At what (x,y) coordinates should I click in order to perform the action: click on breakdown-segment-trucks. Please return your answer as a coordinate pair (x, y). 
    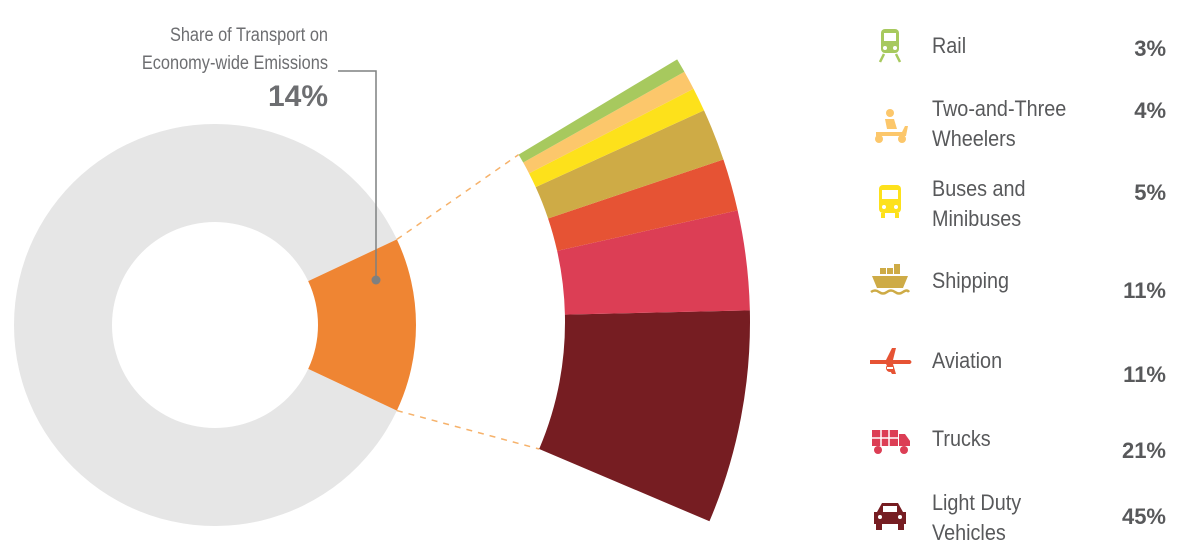
    Looking at the image, I should click on (653, 262).